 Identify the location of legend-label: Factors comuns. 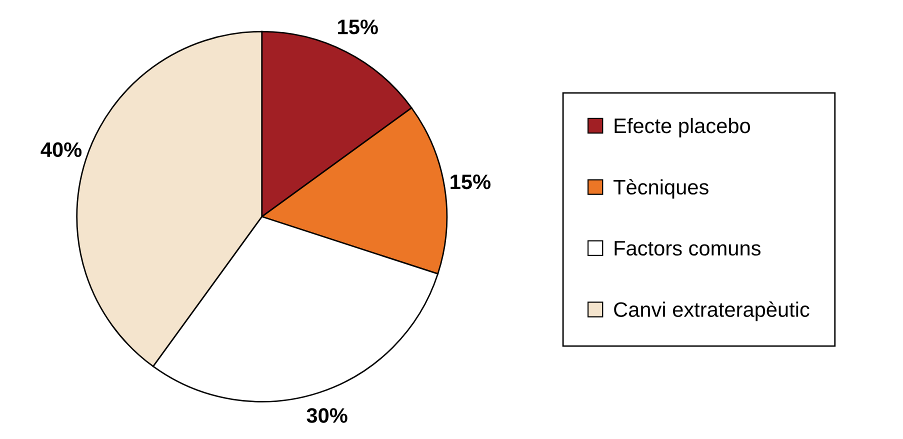
(687, 248).